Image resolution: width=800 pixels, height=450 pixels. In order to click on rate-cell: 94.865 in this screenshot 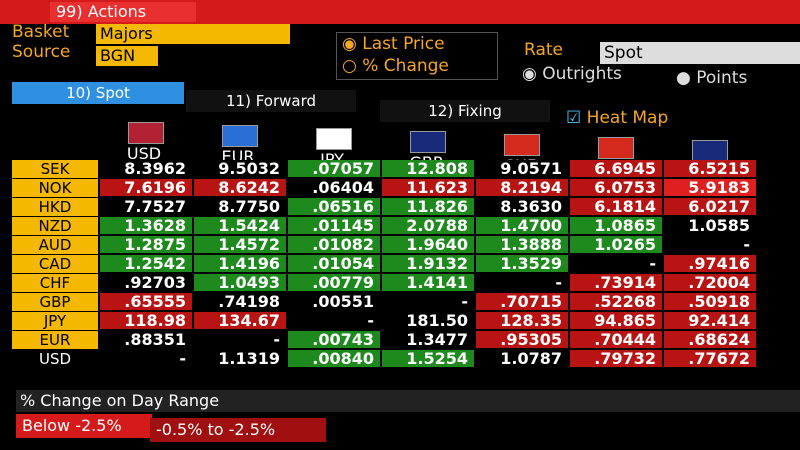, I will do `click(616, 321)`.